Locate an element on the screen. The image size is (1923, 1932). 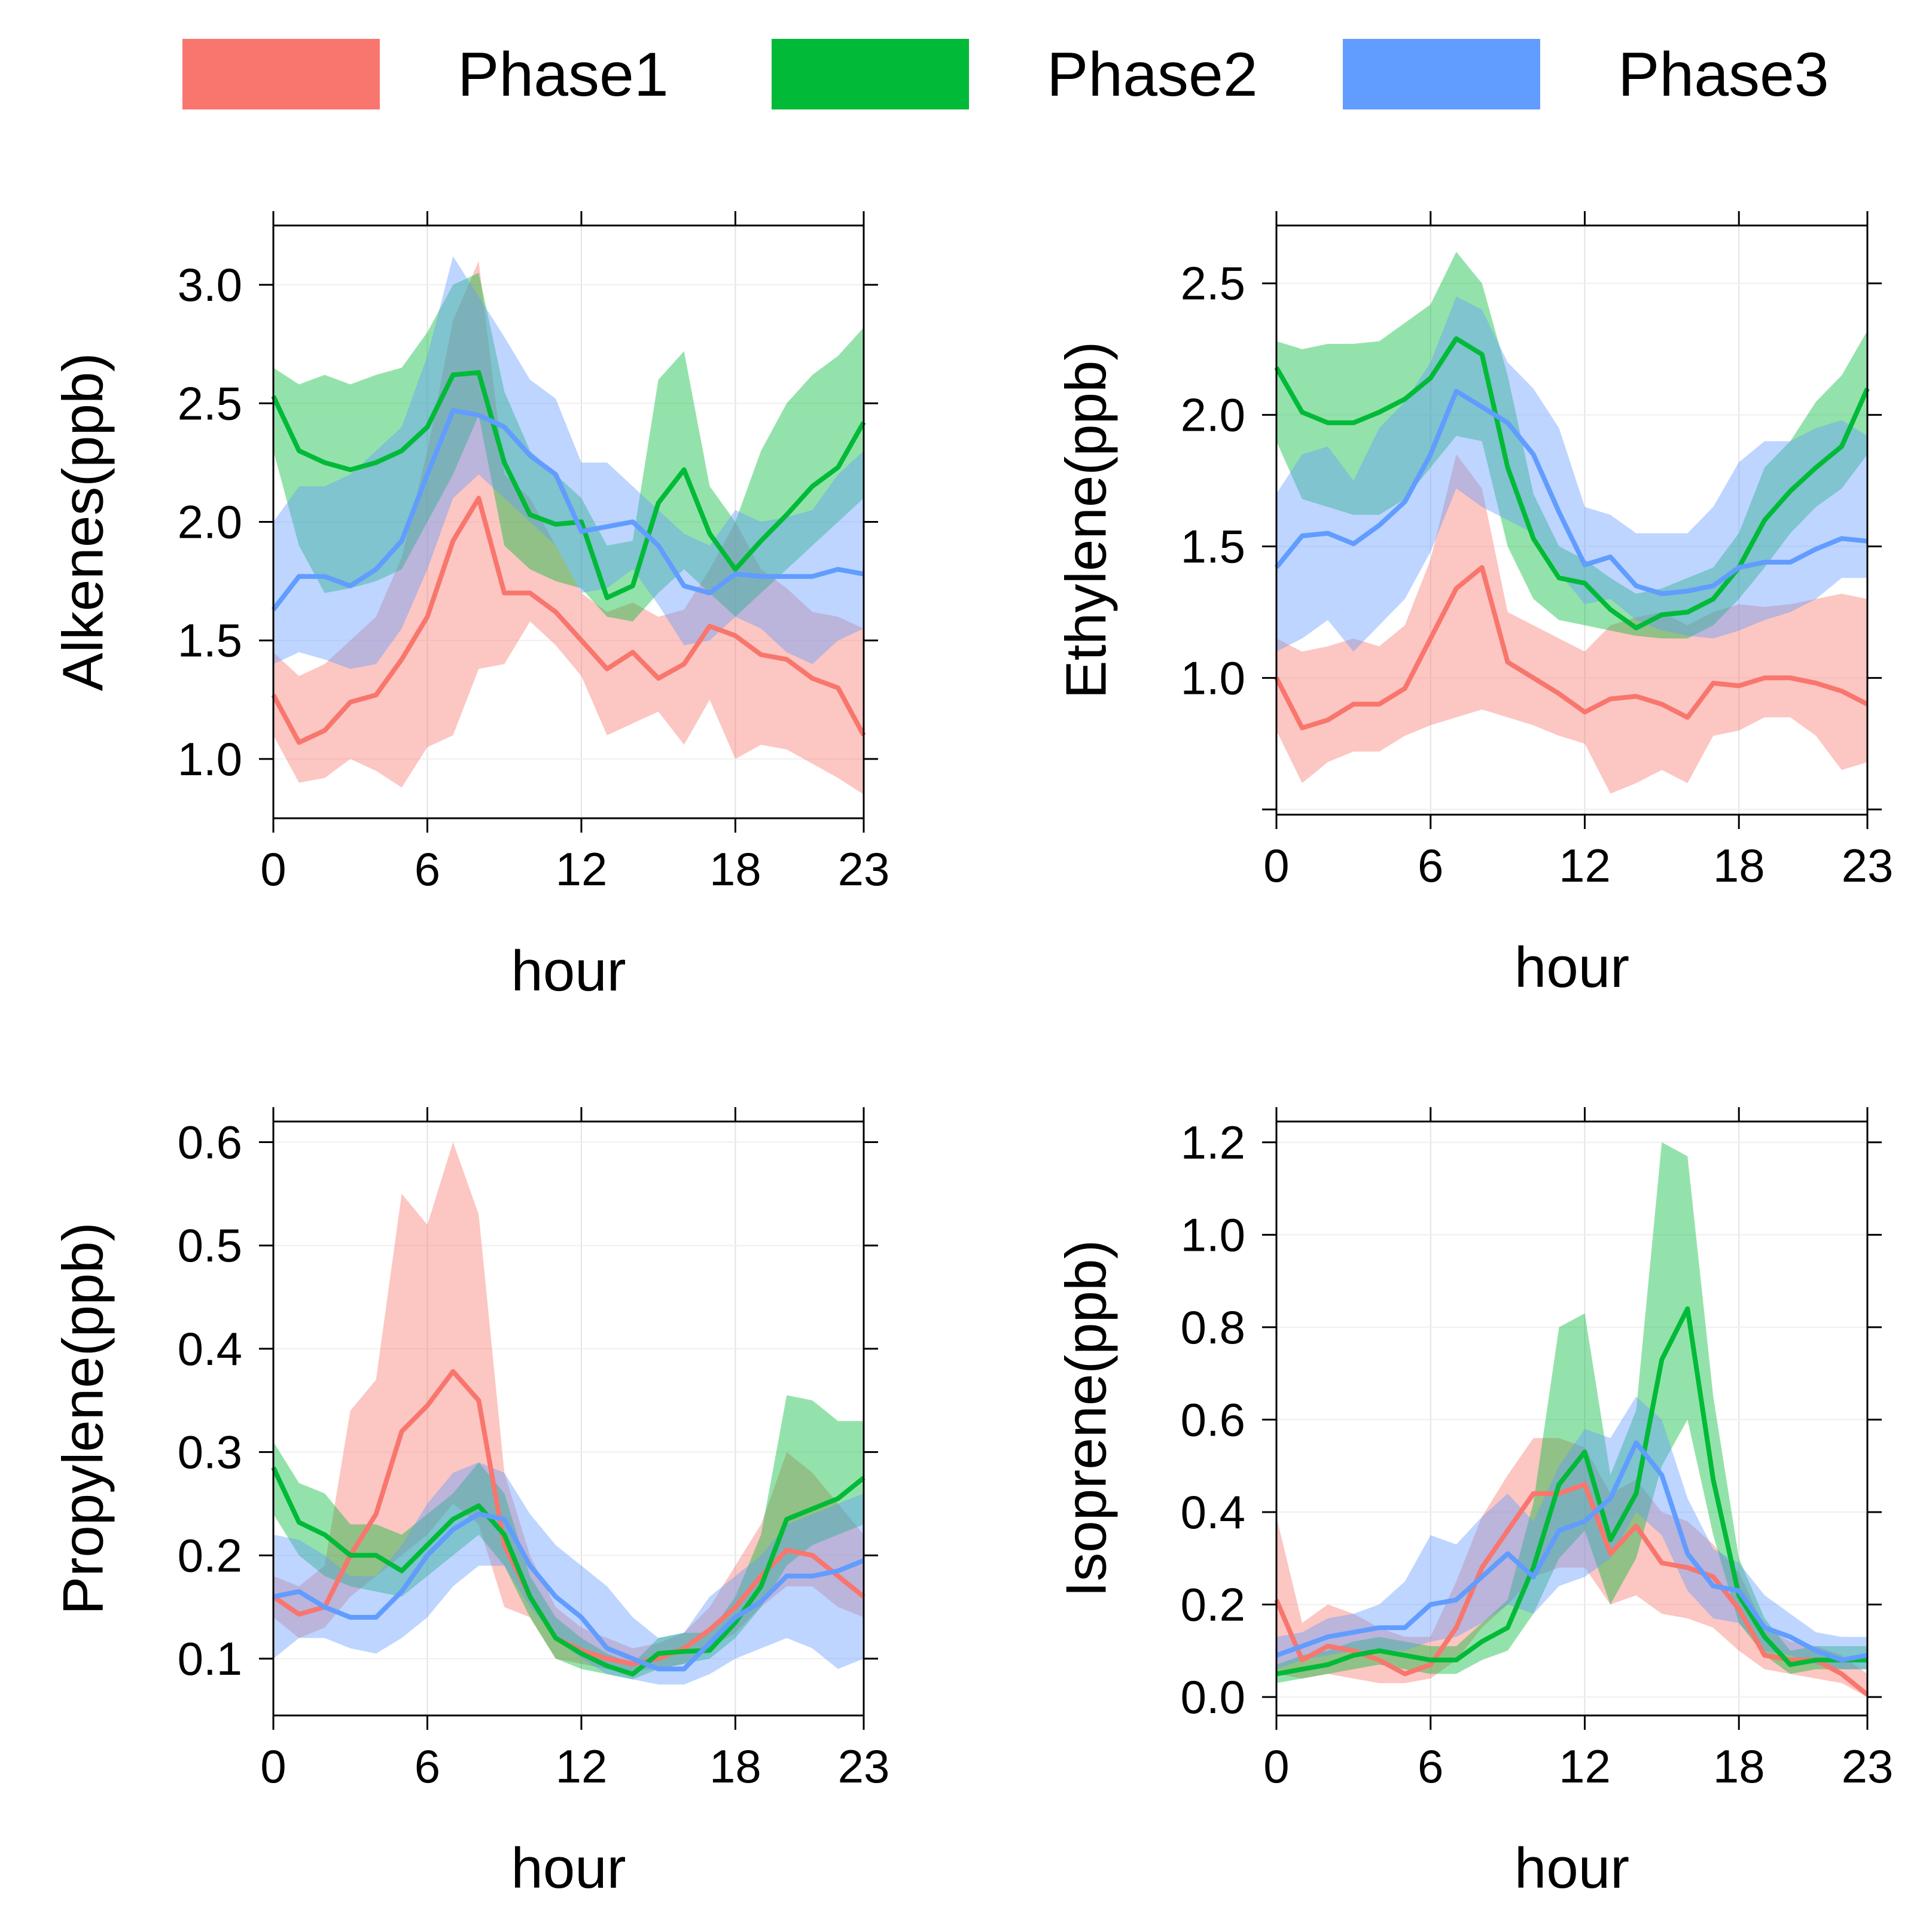
legend-swatch-phase3 is located at coordinates (1441, 74).